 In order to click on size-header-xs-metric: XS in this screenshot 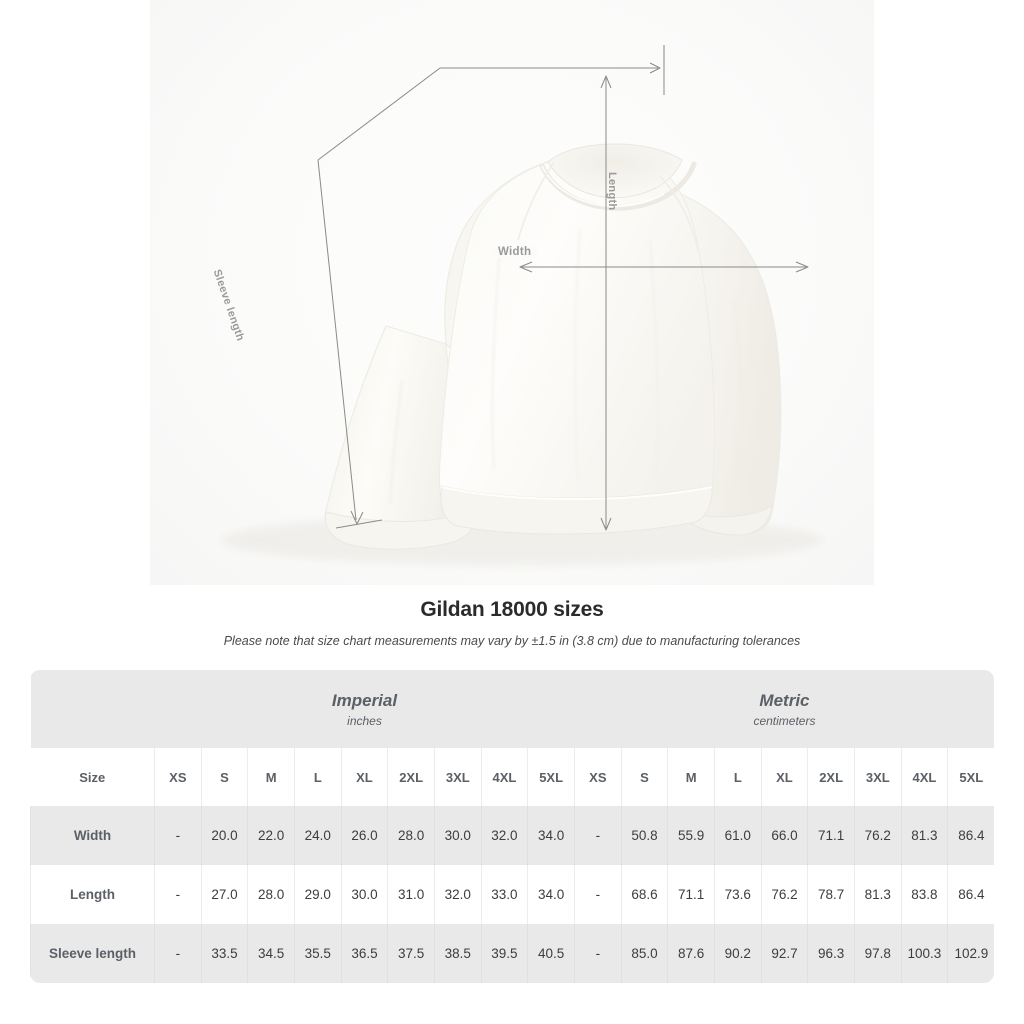, I will do `click(598, 777)`.